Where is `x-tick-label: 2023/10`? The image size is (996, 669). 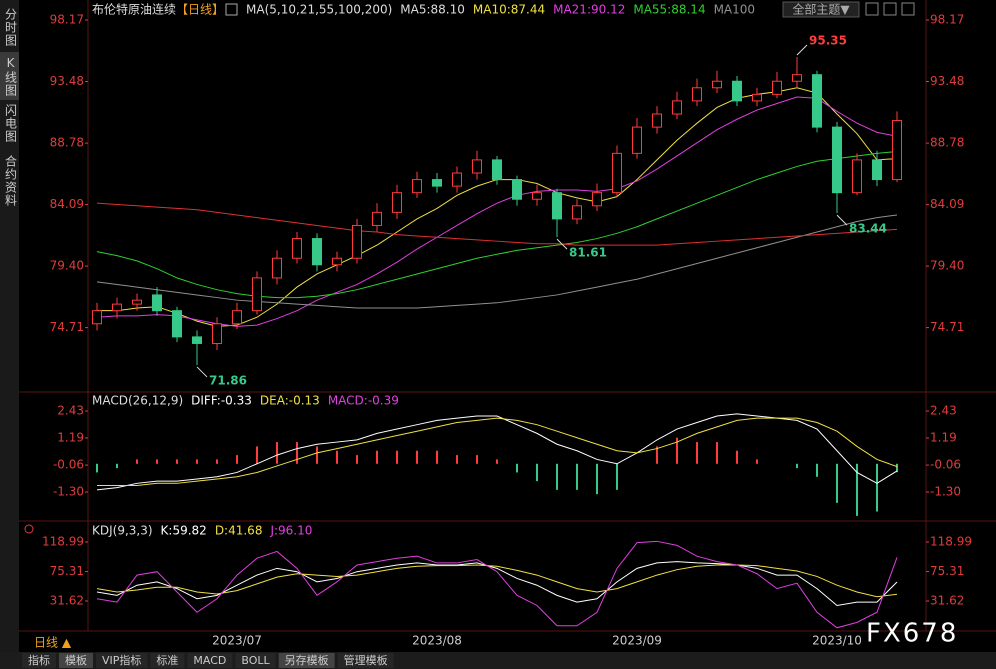 x-tick-label: 2023/10 is located at coordinates (837, 641).